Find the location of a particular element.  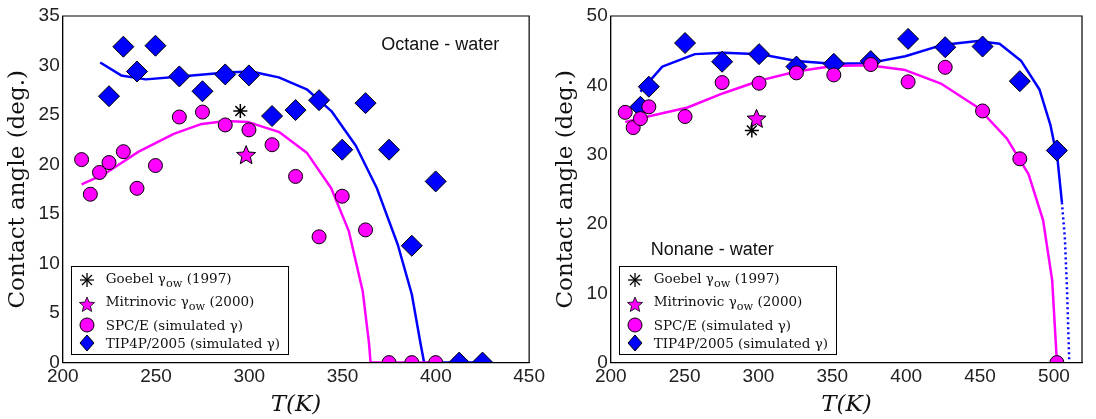

annotation: Octane - water is located at coordinates (440, 44).